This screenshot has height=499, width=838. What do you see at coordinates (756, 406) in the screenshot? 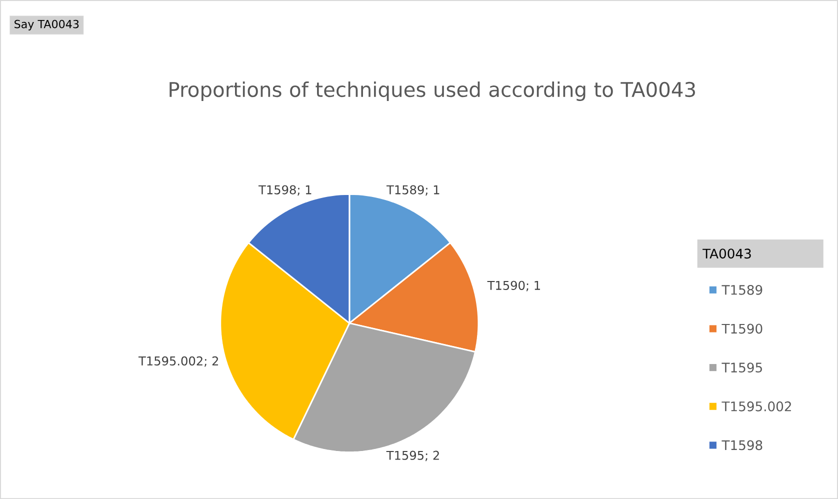
I see `legend-label: T1595.002` at bounding box center [756, 406].